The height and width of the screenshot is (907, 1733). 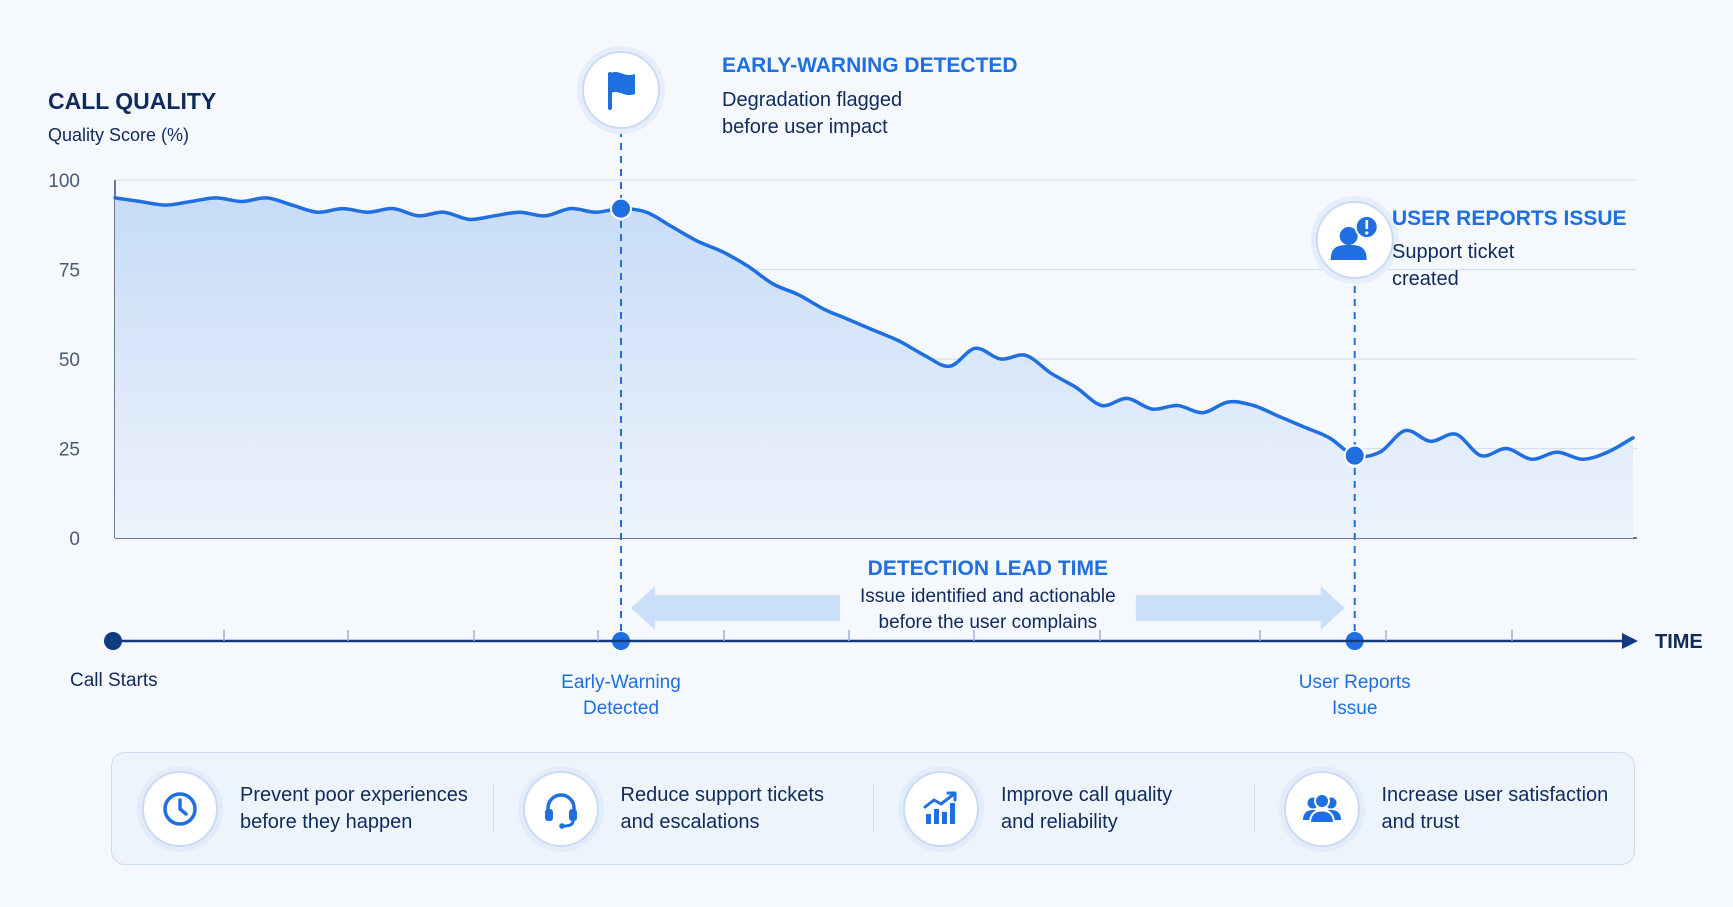 What do you see at coordinates (1355, 695) in the screenshot?
I see `timeline-event-label: User Reports Issue` at bounding box center [1355, 695].